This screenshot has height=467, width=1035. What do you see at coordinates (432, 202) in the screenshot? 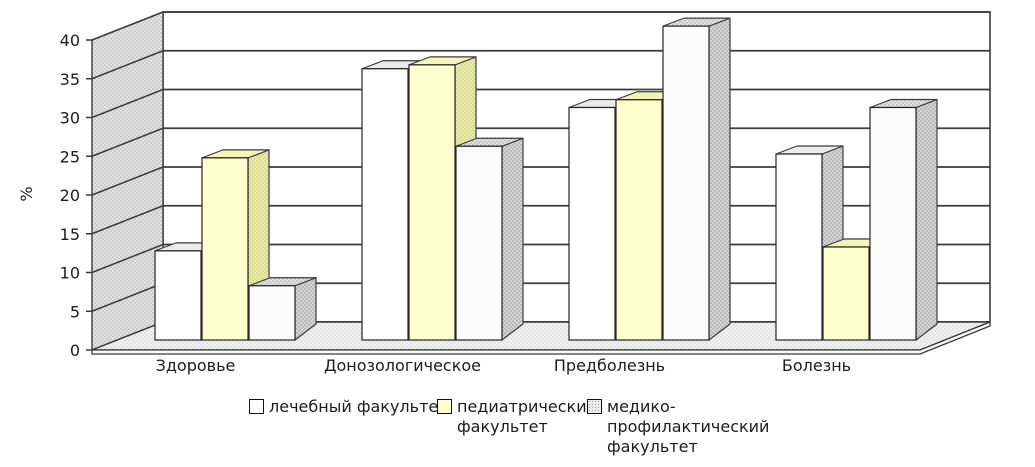
I see `bar-s2-Донозологическое` at bounding box center [432, 202].